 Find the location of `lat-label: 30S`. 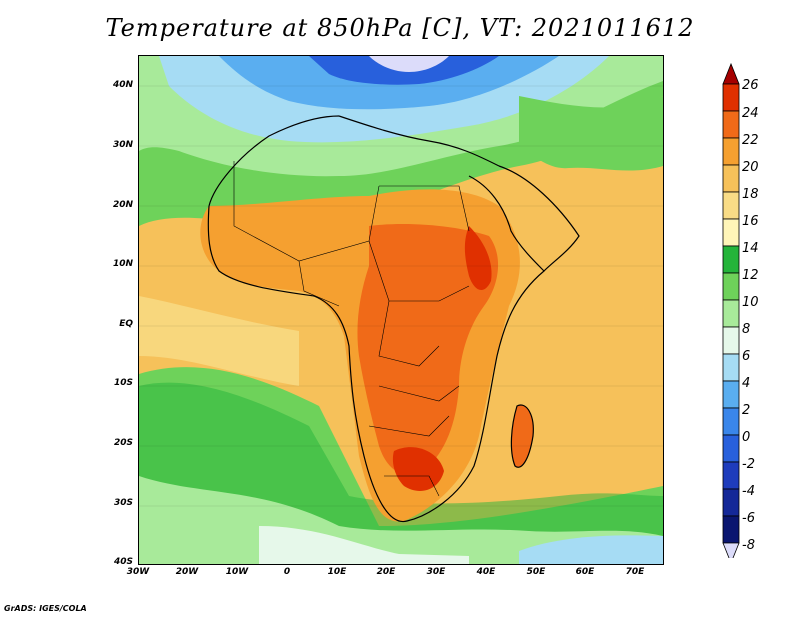

lat-label: 30S is located at coordinates (123, 503).